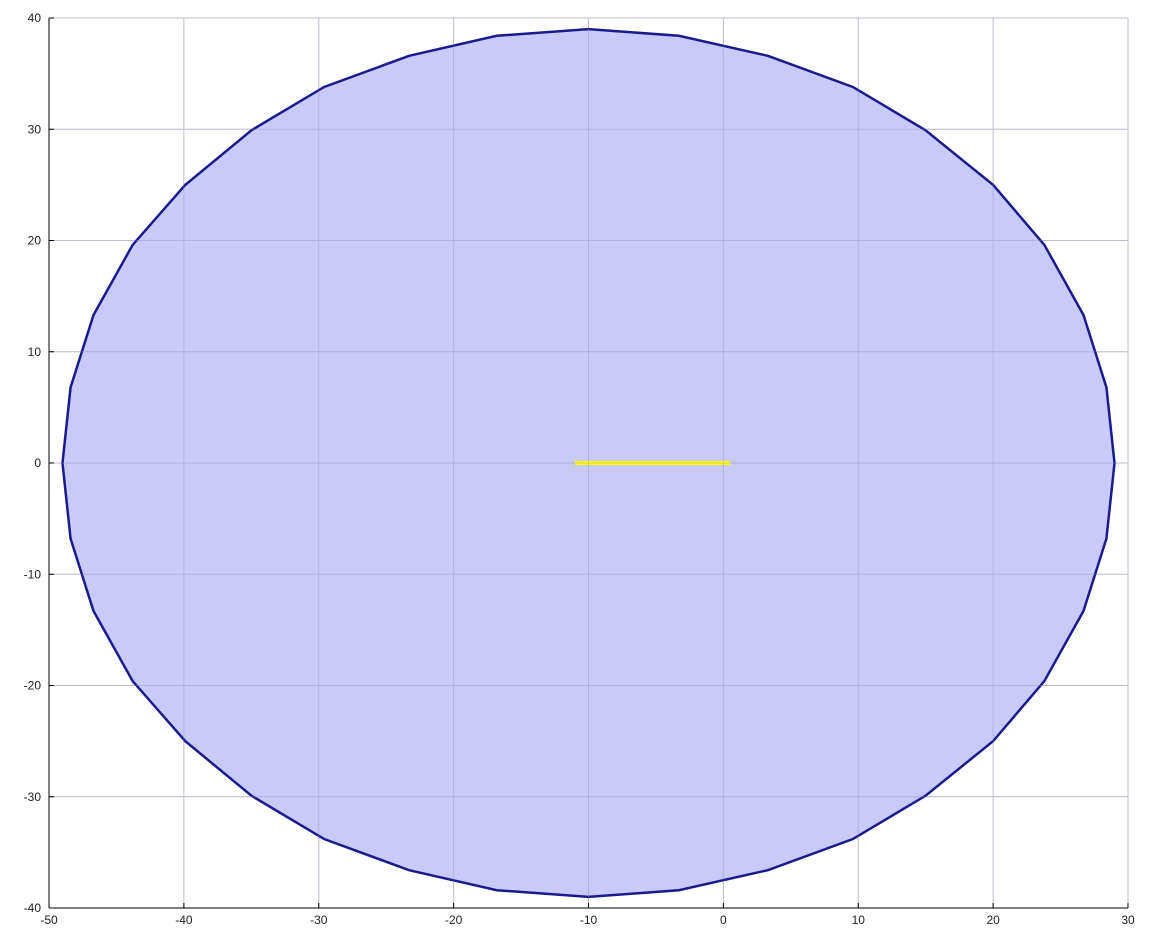  What do you see at coordinates (35, 352) in the screenshot?
I see `y-tick-label: 10` at bounding box center [35, 352].